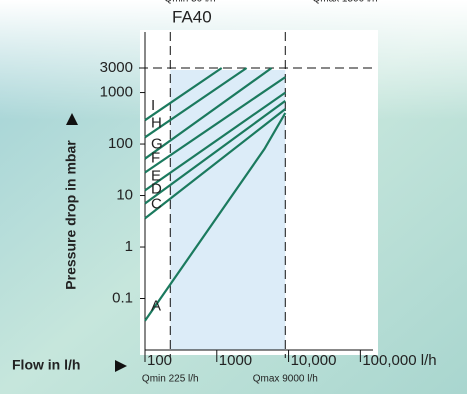 Image resolution: width=467 pixels, height=394 pixels. I want to click on top-note: Qmax 1500 l/h, so click(344, 2).